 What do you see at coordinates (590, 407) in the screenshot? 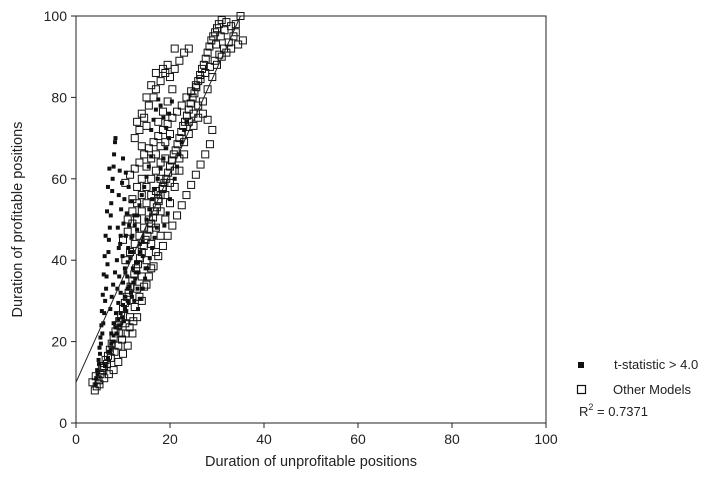
I see `r-squared-sup: 2` at bounding box center [590, 407].